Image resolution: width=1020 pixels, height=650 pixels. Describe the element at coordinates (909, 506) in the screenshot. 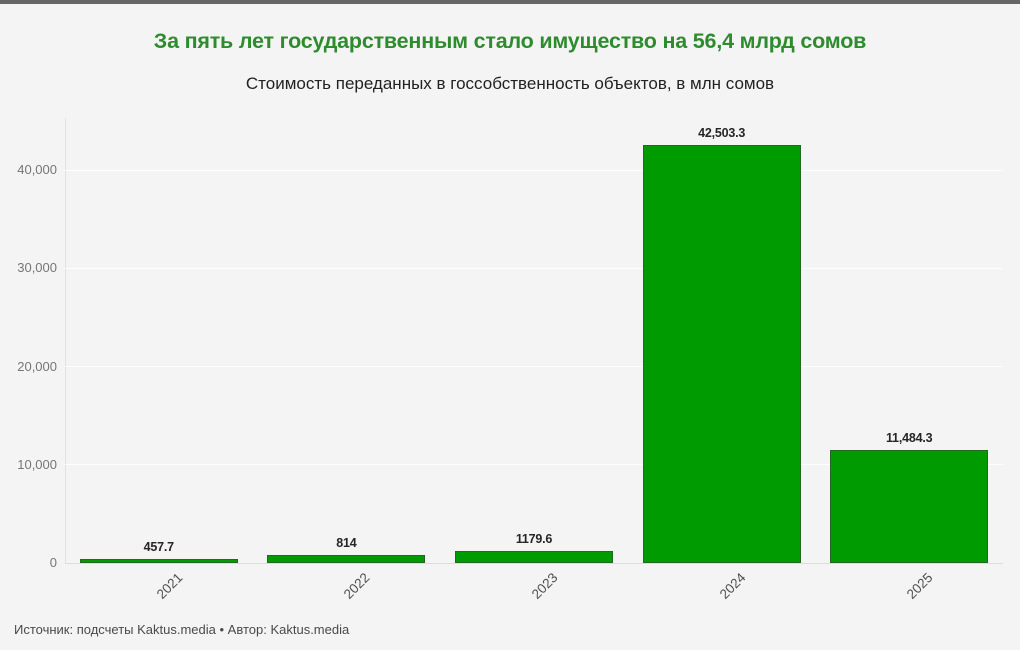

I see `bar-2025` at that location.